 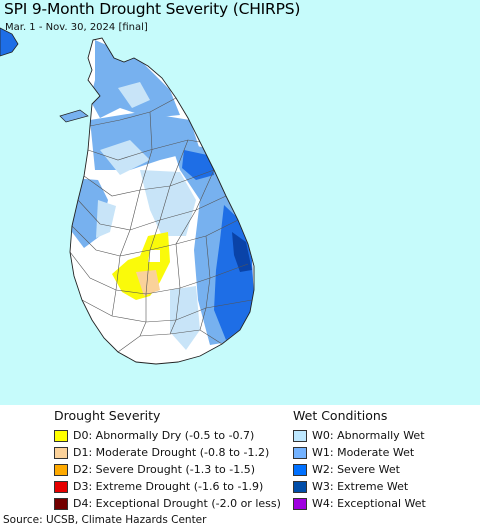 I want to click on anomaly-south-w0, so click(x=185, y=318).